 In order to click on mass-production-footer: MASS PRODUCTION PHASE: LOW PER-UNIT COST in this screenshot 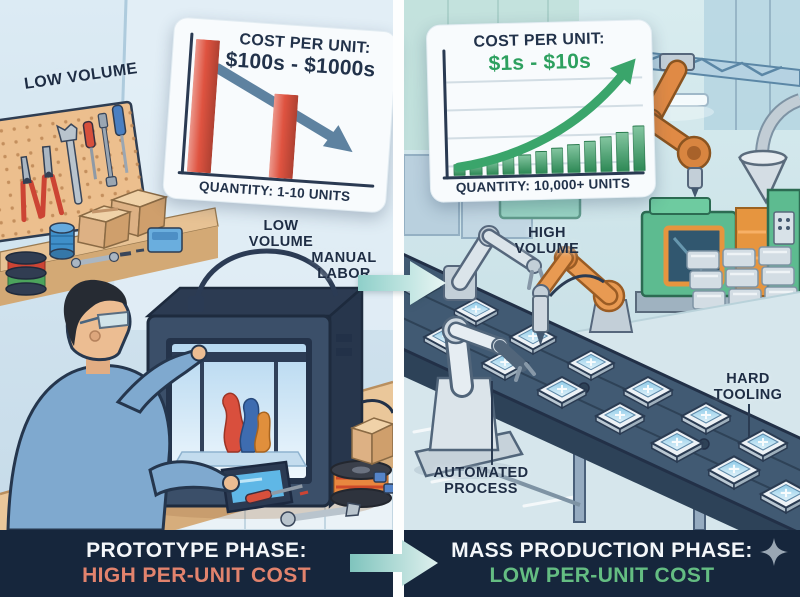, I will do `click(602, 563)`.